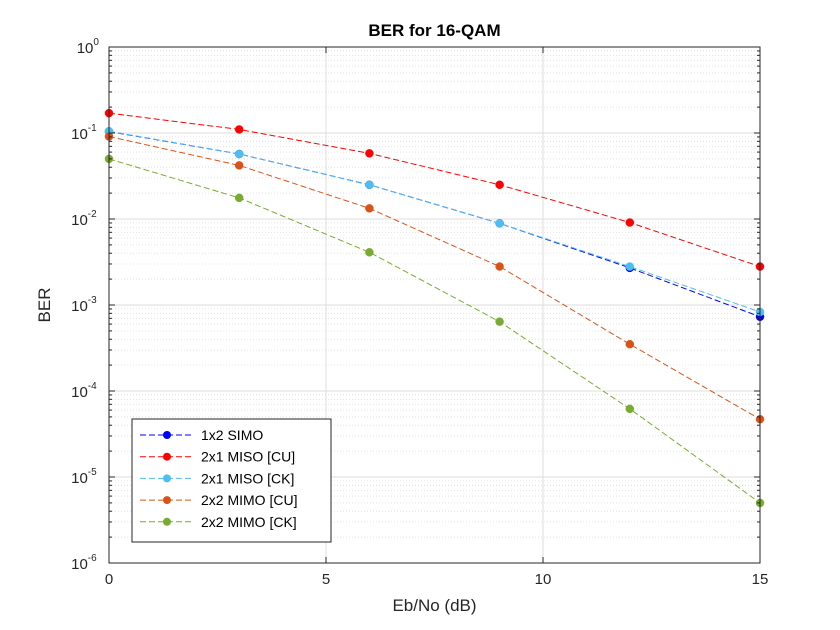 The width and height of the screenshot is (840, 630). I want to click on x-tick-label: 10, so click(543, 579).